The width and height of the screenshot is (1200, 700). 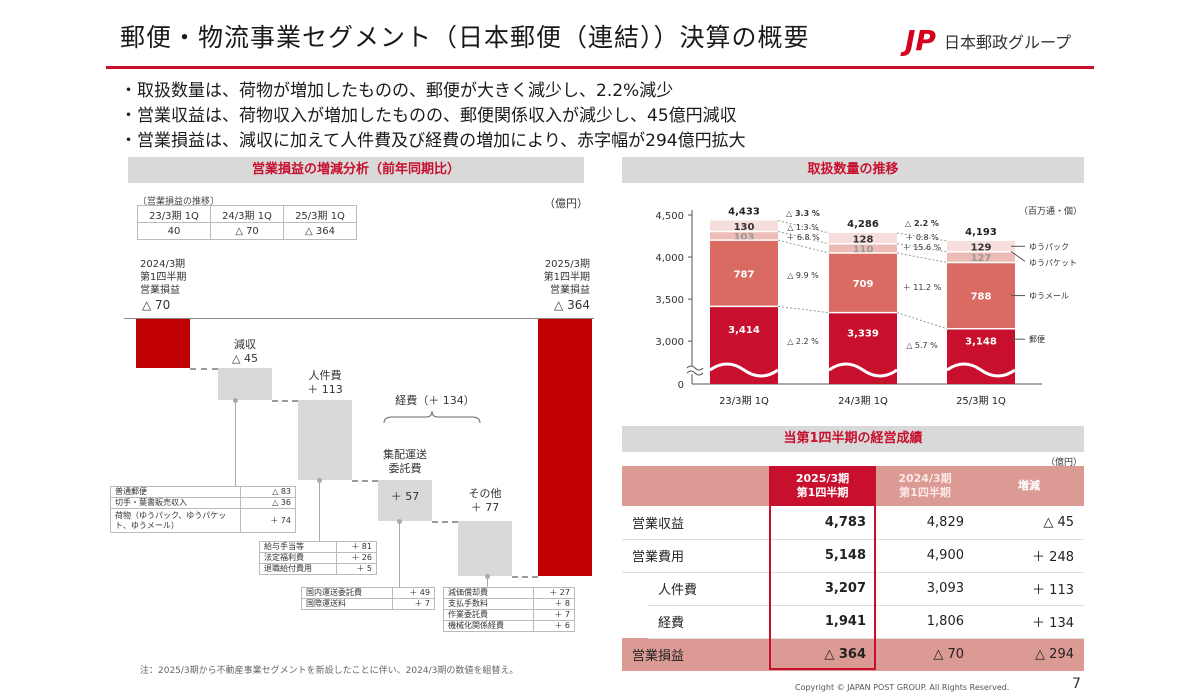 What do you see at coordinates (356, 558) in the screenshot?
I see `breakdown-value: ＋ 26` at bounding box center [356, 558].